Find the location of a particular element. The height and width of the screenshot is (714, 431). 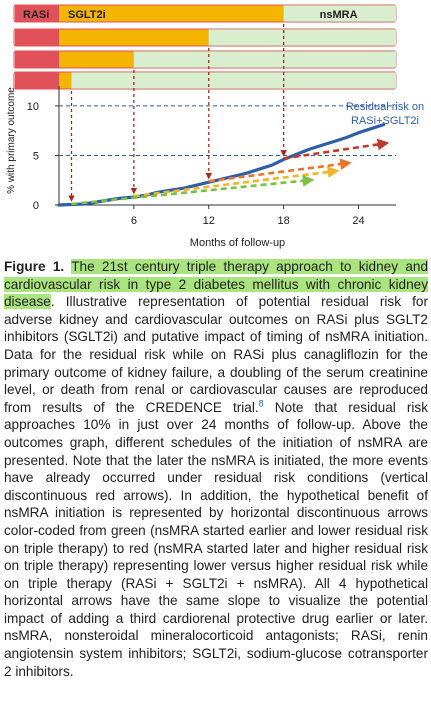

rasi-label: RASi is located at coordinates (36, 15).